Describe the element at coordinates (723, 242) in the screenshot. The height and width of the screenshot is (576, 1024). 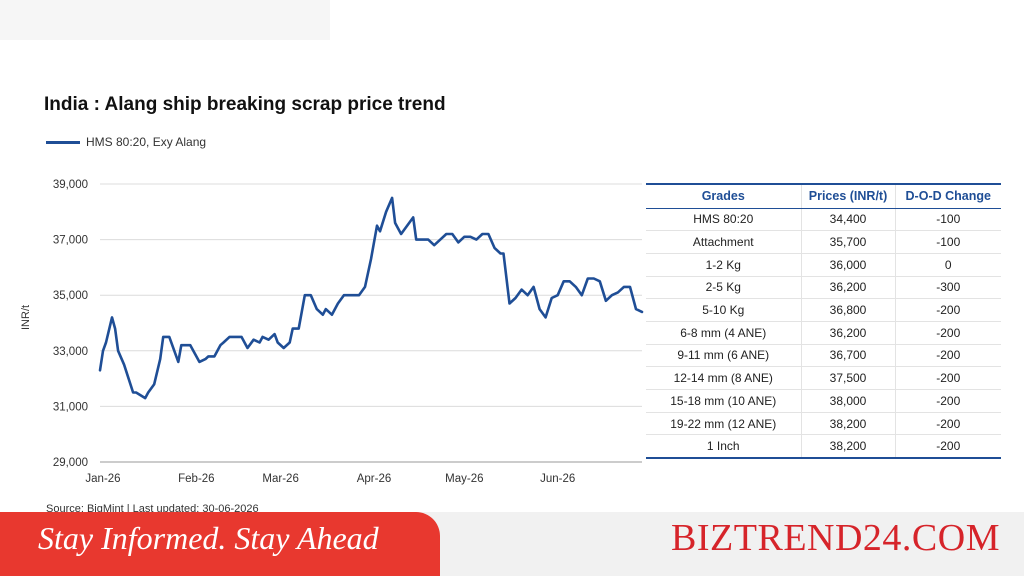
I see `grade-cell: Attachment` at that location.